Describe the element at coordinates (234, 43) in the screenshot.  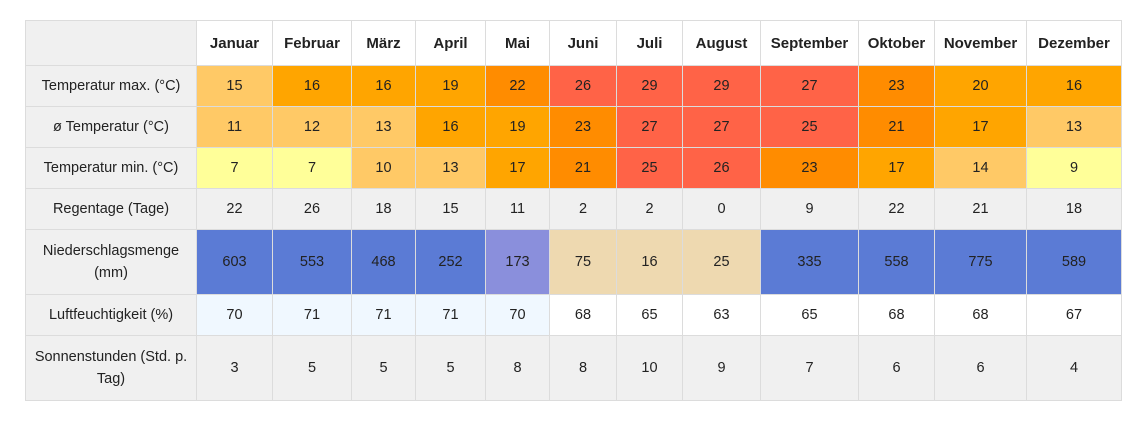
I see `month-header: Januar` at that location.